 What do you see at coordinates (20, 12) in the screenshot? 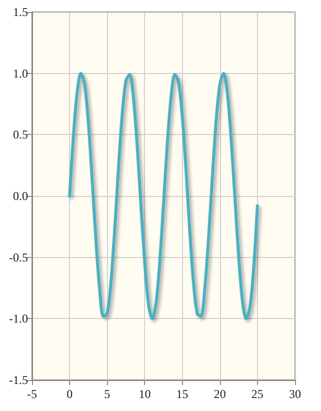
I see `y-tick-label: 1.5` at bounding box center [20, 12].